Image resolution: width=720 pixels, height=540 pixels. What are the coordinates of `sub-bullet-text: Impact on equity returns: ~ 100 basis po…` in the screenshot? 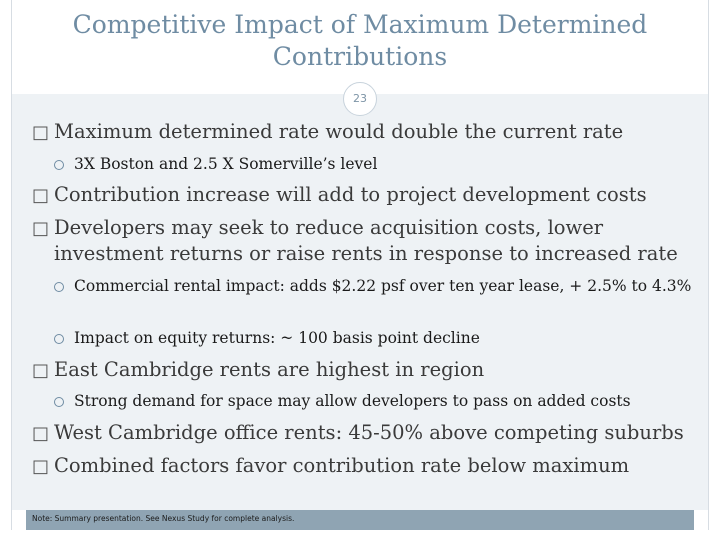 It's located at (277, 338).